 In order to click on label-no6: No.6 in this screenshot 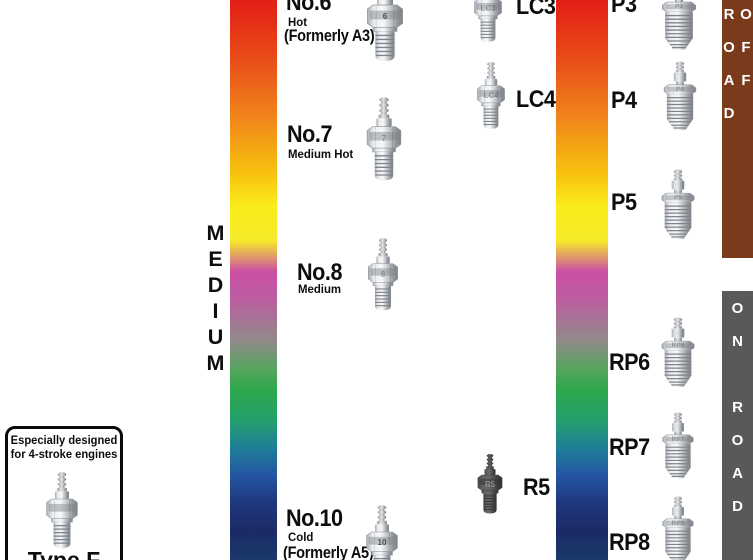, I will do `click(309, 8)`.